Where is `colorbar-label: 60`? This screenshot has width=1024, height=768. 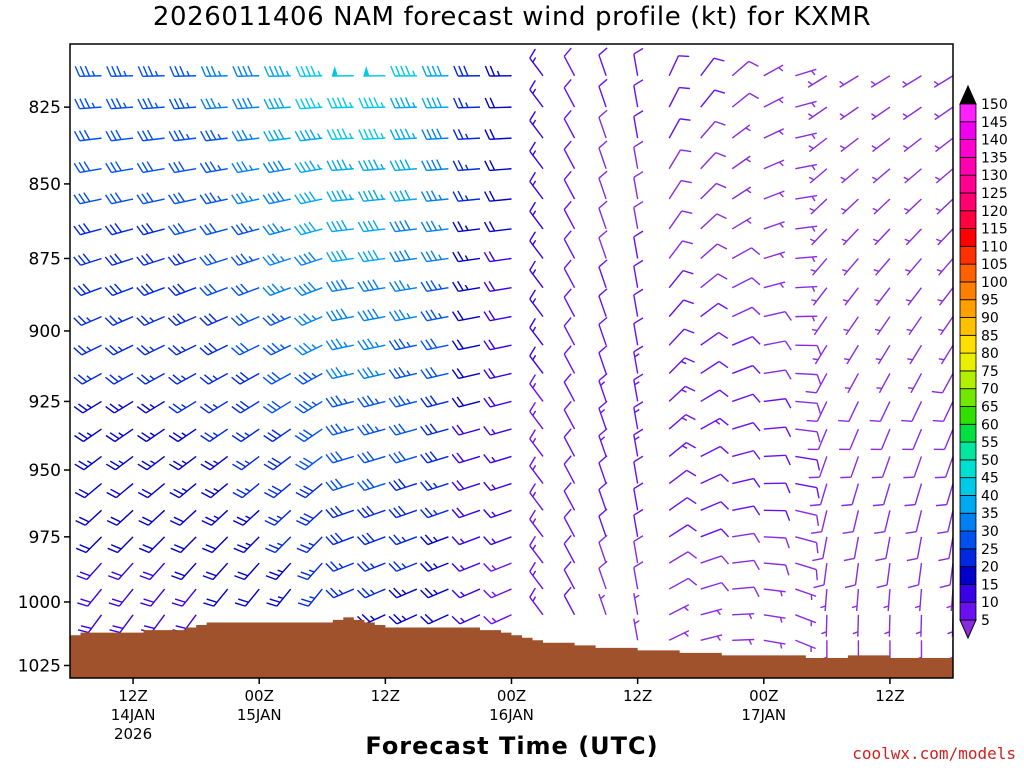 colorbar-label: 60 is located at coordinates (990, 425).